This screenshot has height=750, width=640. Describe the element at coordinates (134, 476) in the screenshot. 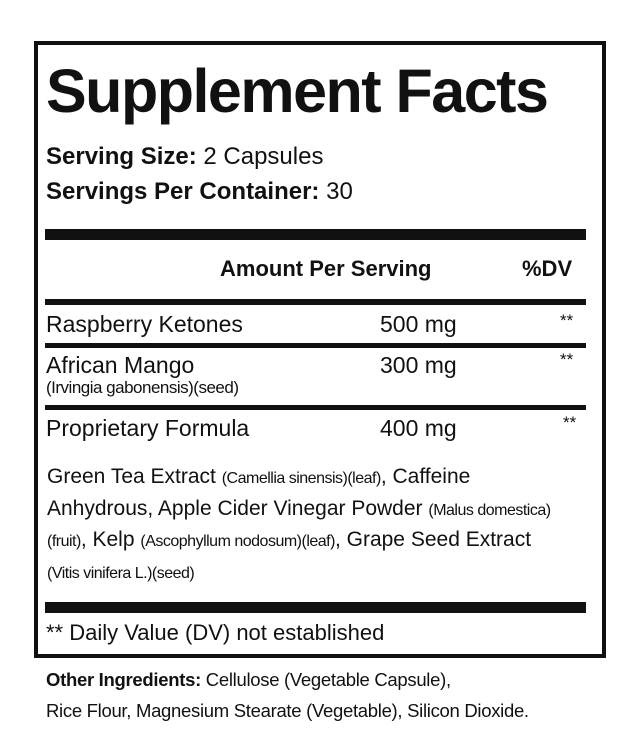

I see `ingredient-green-tea: Green Tea Extract` at that location.